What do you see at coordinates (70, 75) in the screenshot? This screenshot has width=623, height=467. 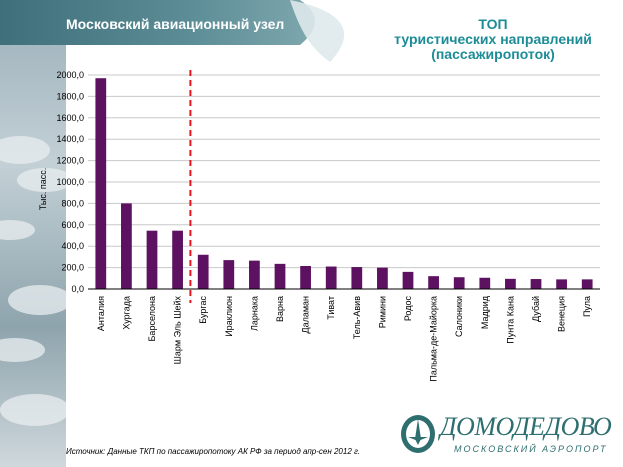 I see `y-tick-label: 2000,0` at bounding box center [70, 75].